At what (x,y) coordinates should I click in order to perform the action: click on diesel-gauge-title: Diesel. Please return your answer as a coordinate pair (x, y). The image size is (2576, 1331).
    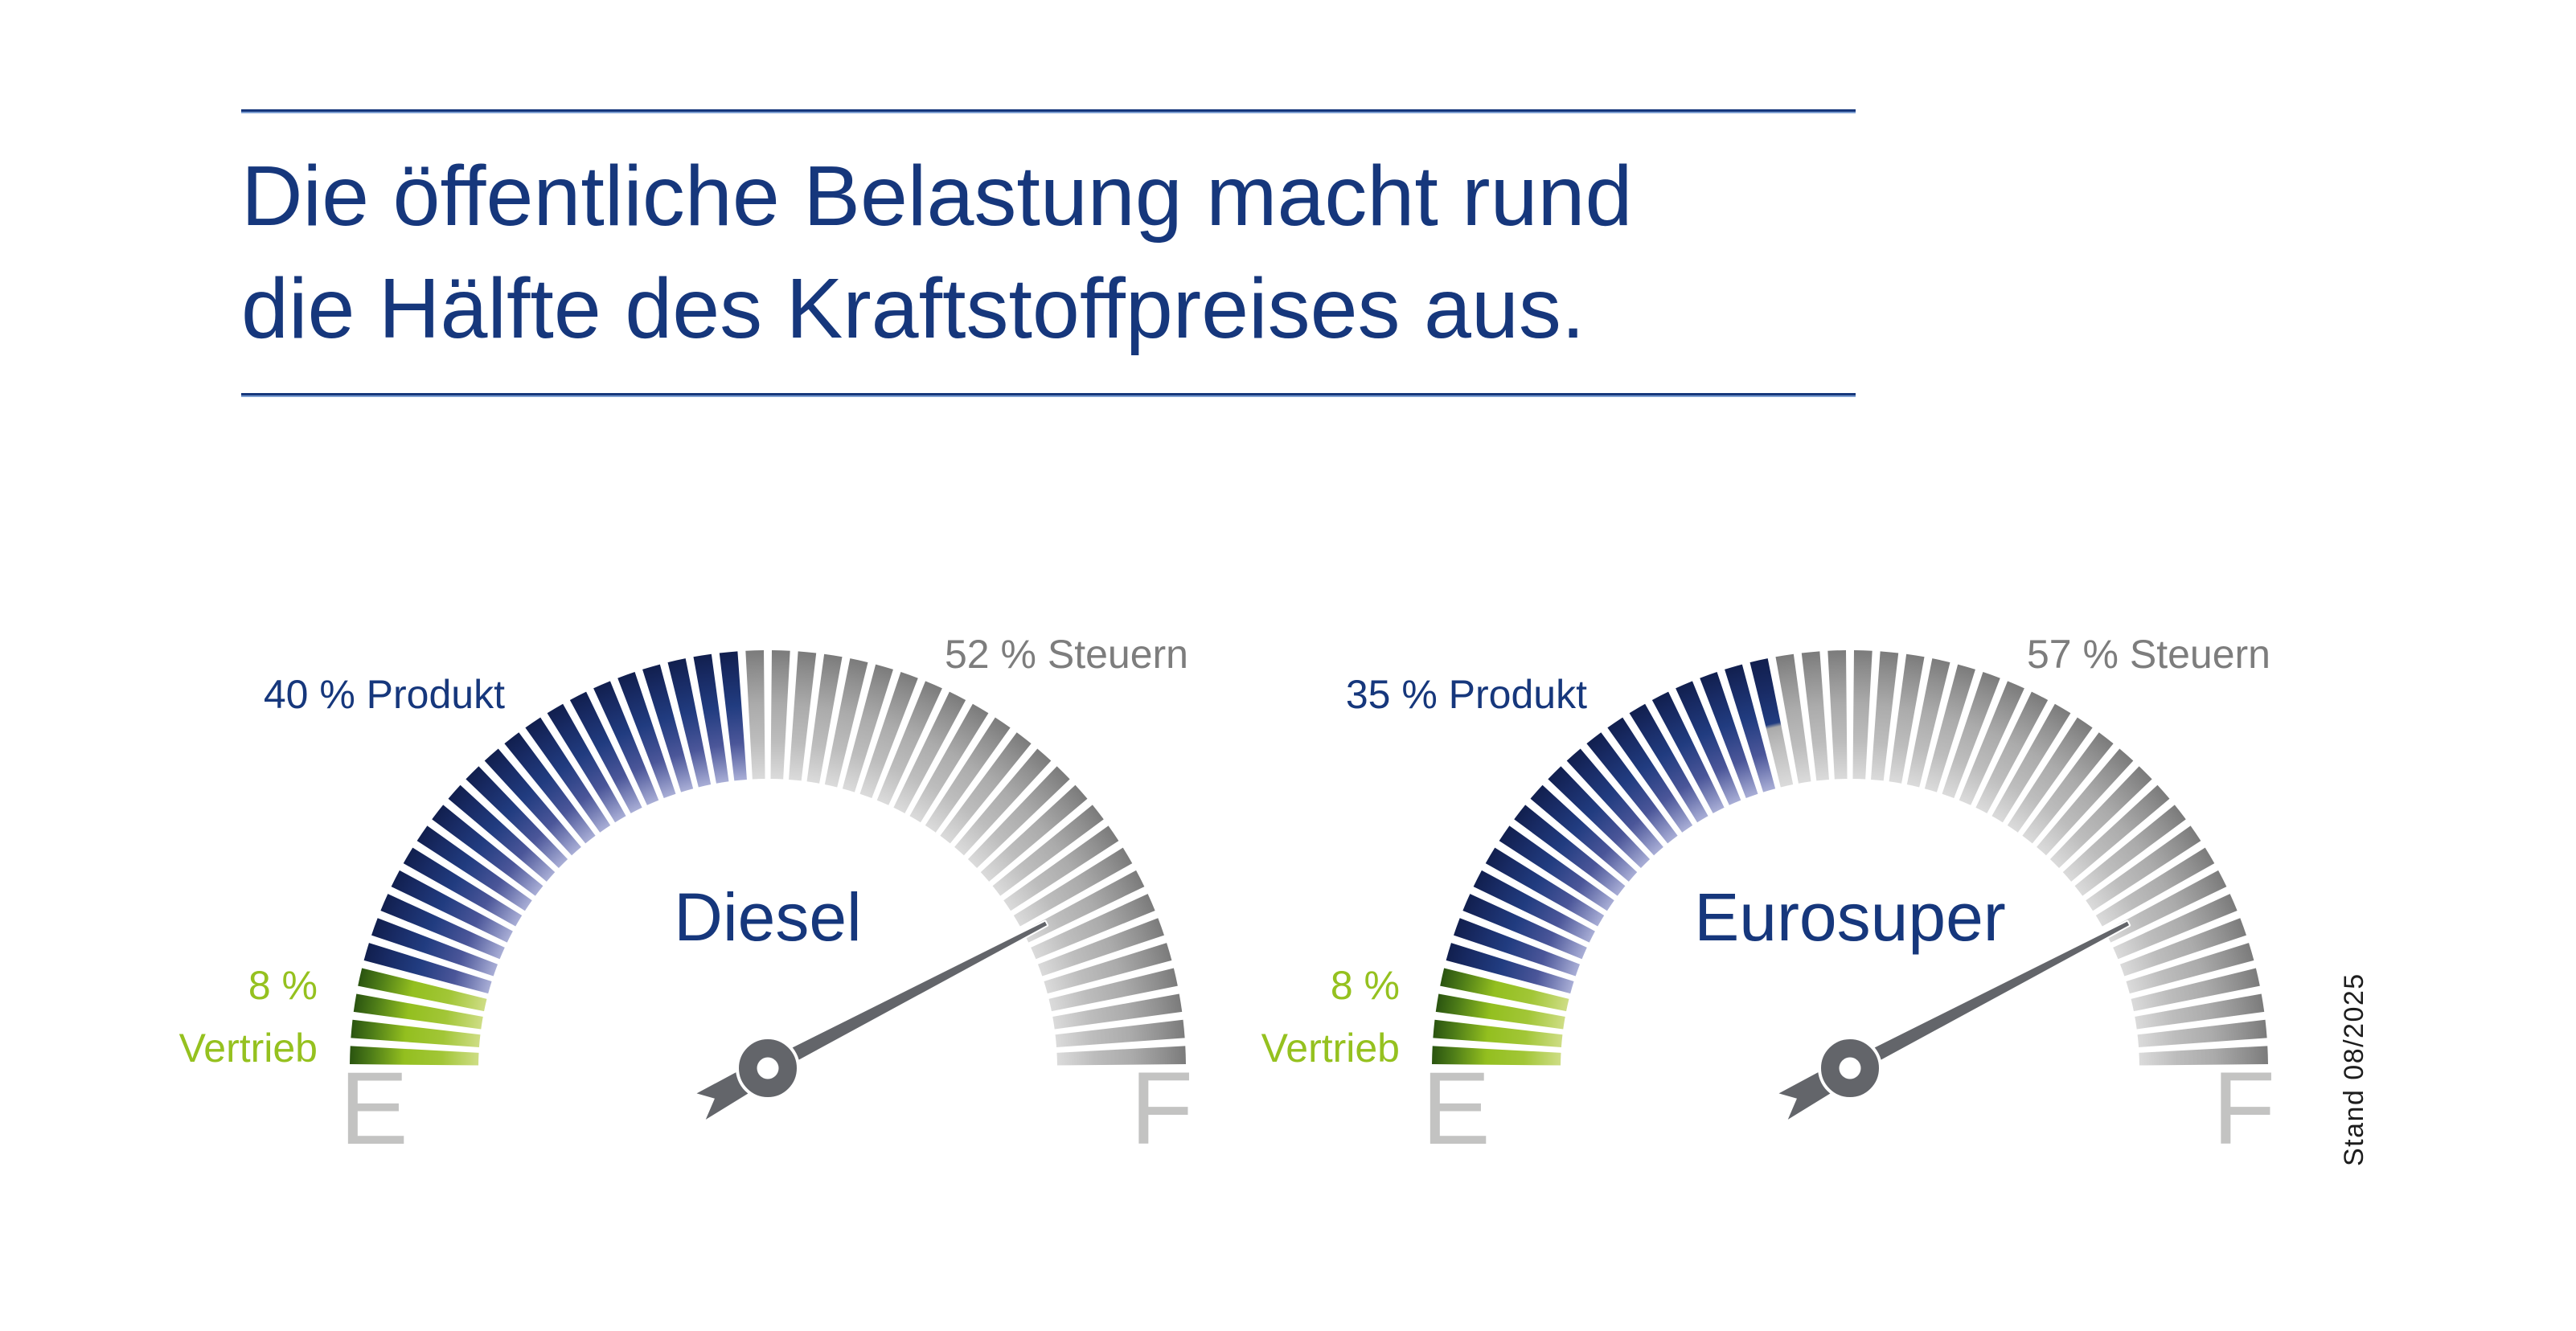
    Looking at the image, I should click on (768, 917).